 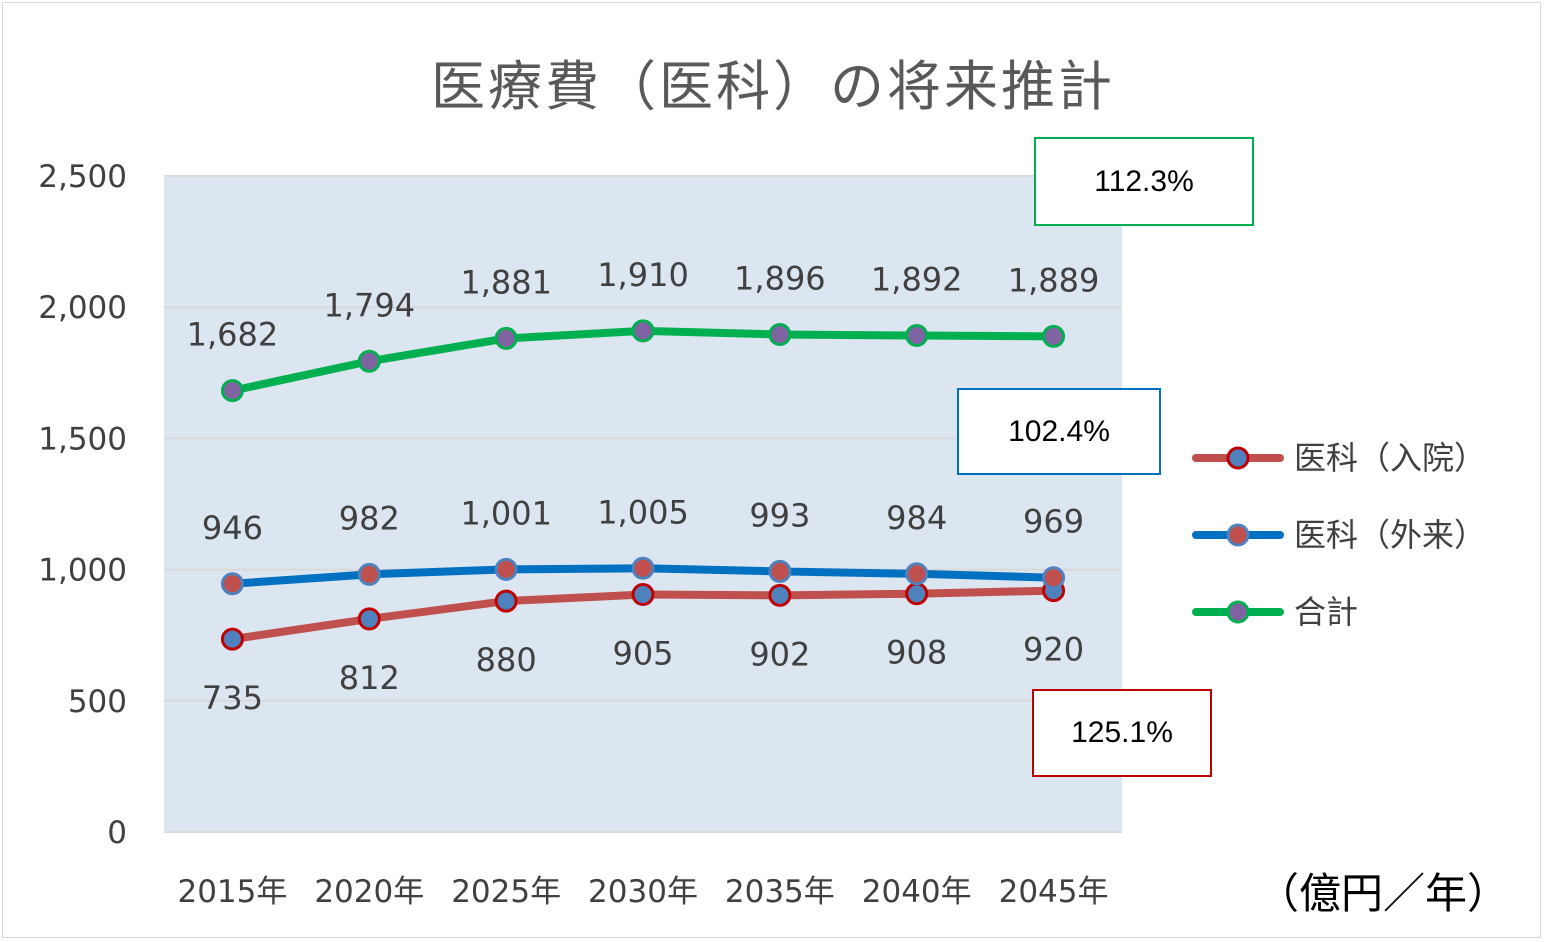 What do you see at coordinates (506, 513) in the screenshot?
I see `data-label: 1,001` at bounding box center [506, 513].